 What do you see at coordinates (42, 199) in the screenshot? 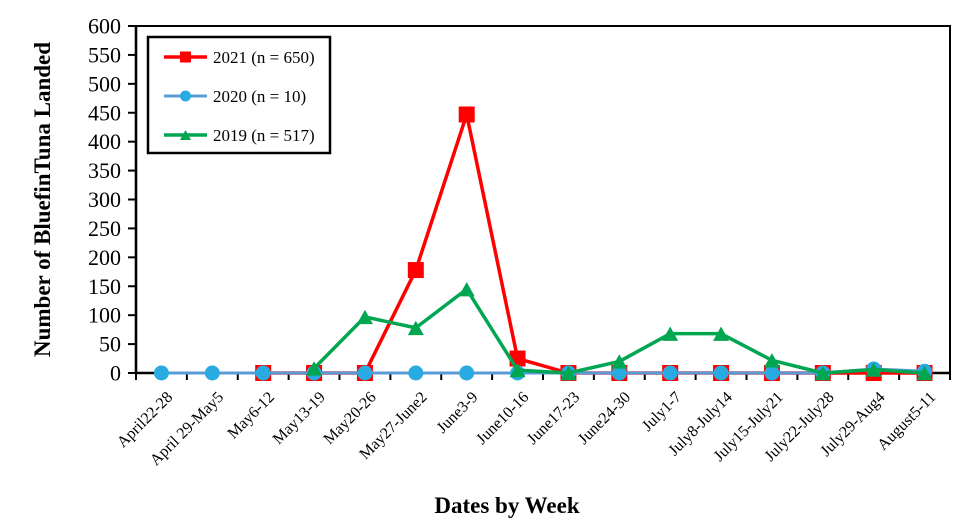
I see `y-axis-title: Number of BluefinTuna Landed` at bounding box center [42, 199].